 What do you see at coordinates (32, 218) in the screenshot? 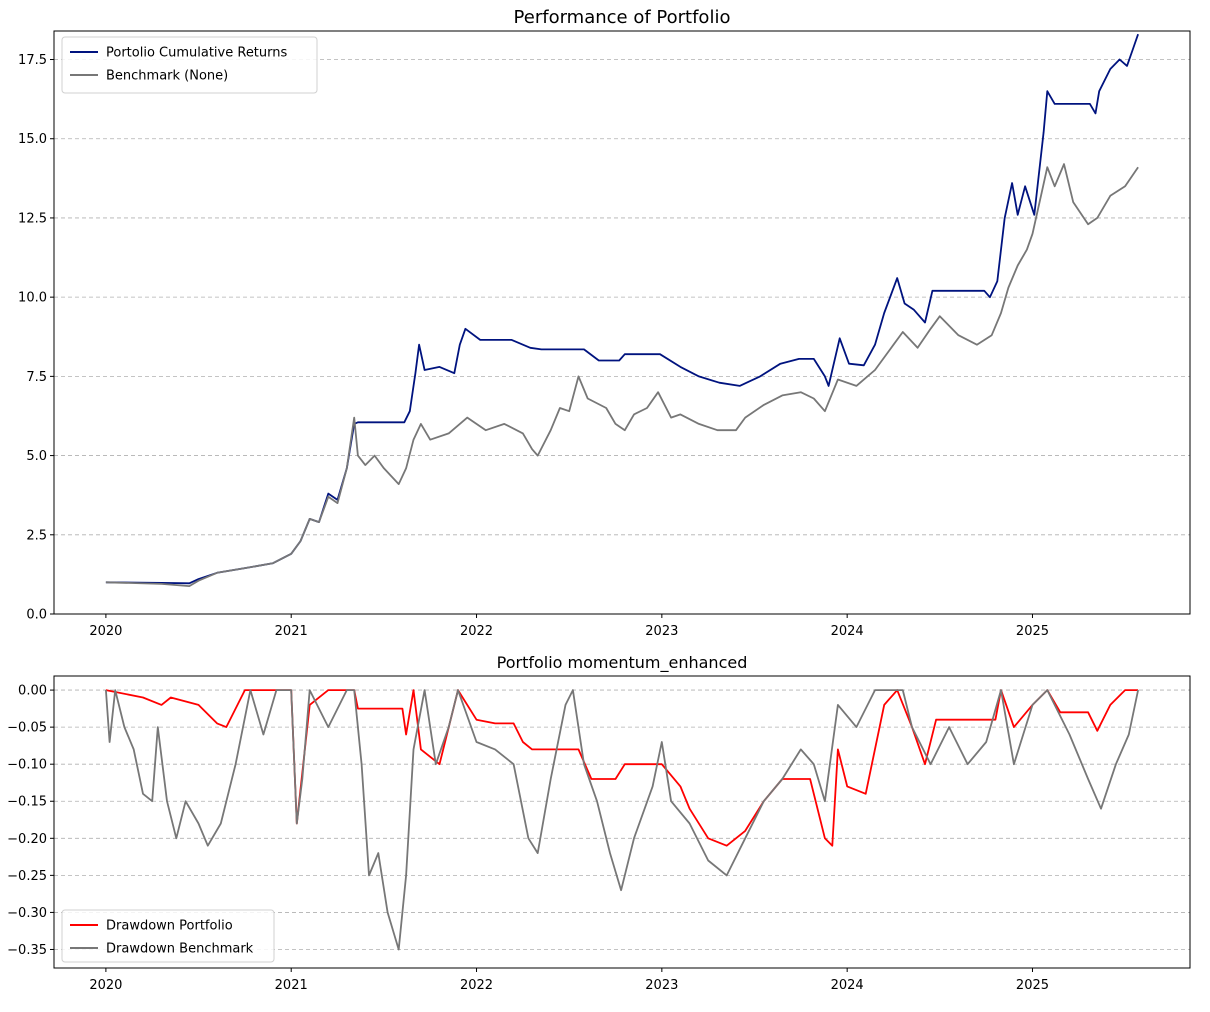
I see `y-tick-label: 12.5` at bounding box center [32, 218].